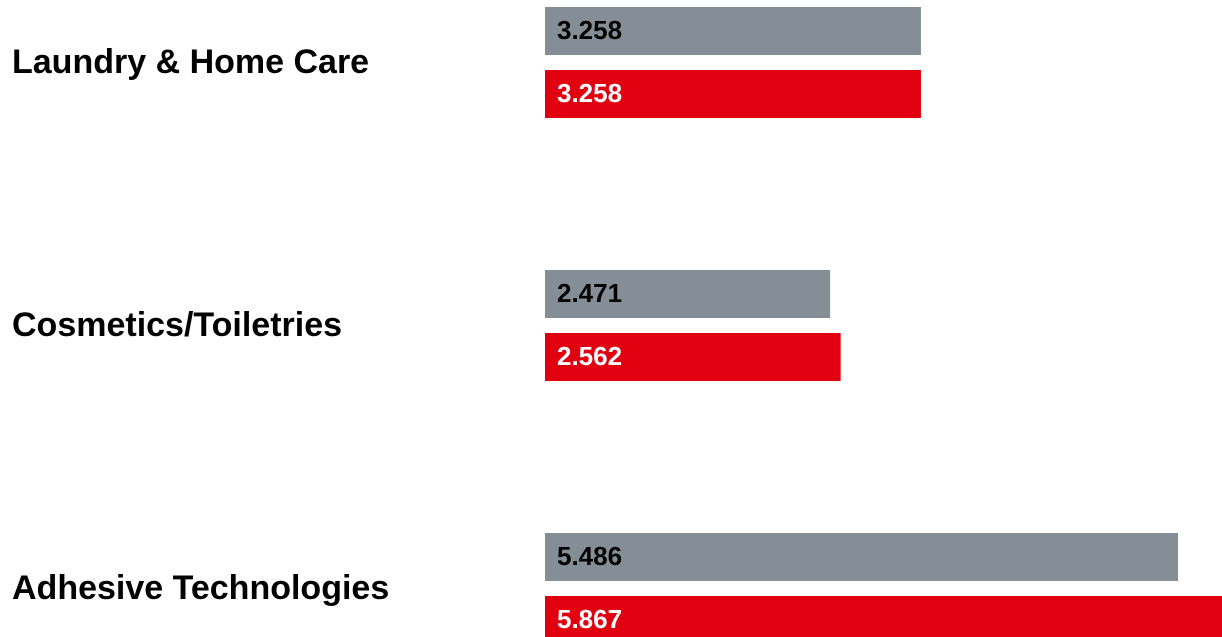 This screenshot has width=1222, height=637. Describe the element at coordinates (200, 588) in the screenshot. I see `category-label: Adhesive Technologies` at that location.